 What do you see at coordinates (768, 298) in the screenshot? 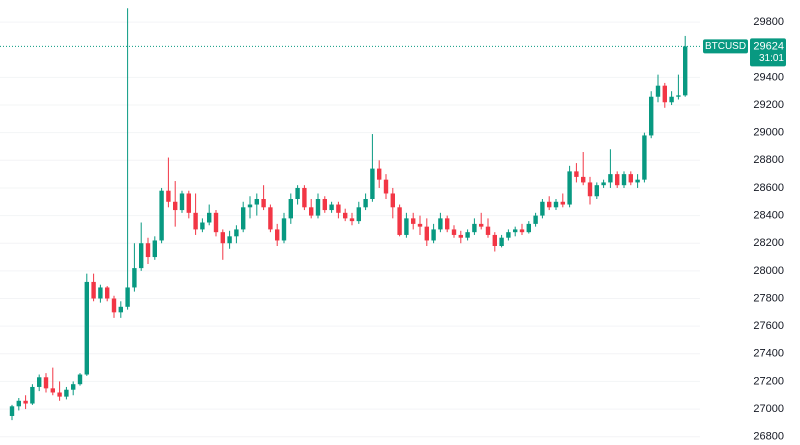
I see `y-tick-label: 27800` at bounding box center [768, 298].